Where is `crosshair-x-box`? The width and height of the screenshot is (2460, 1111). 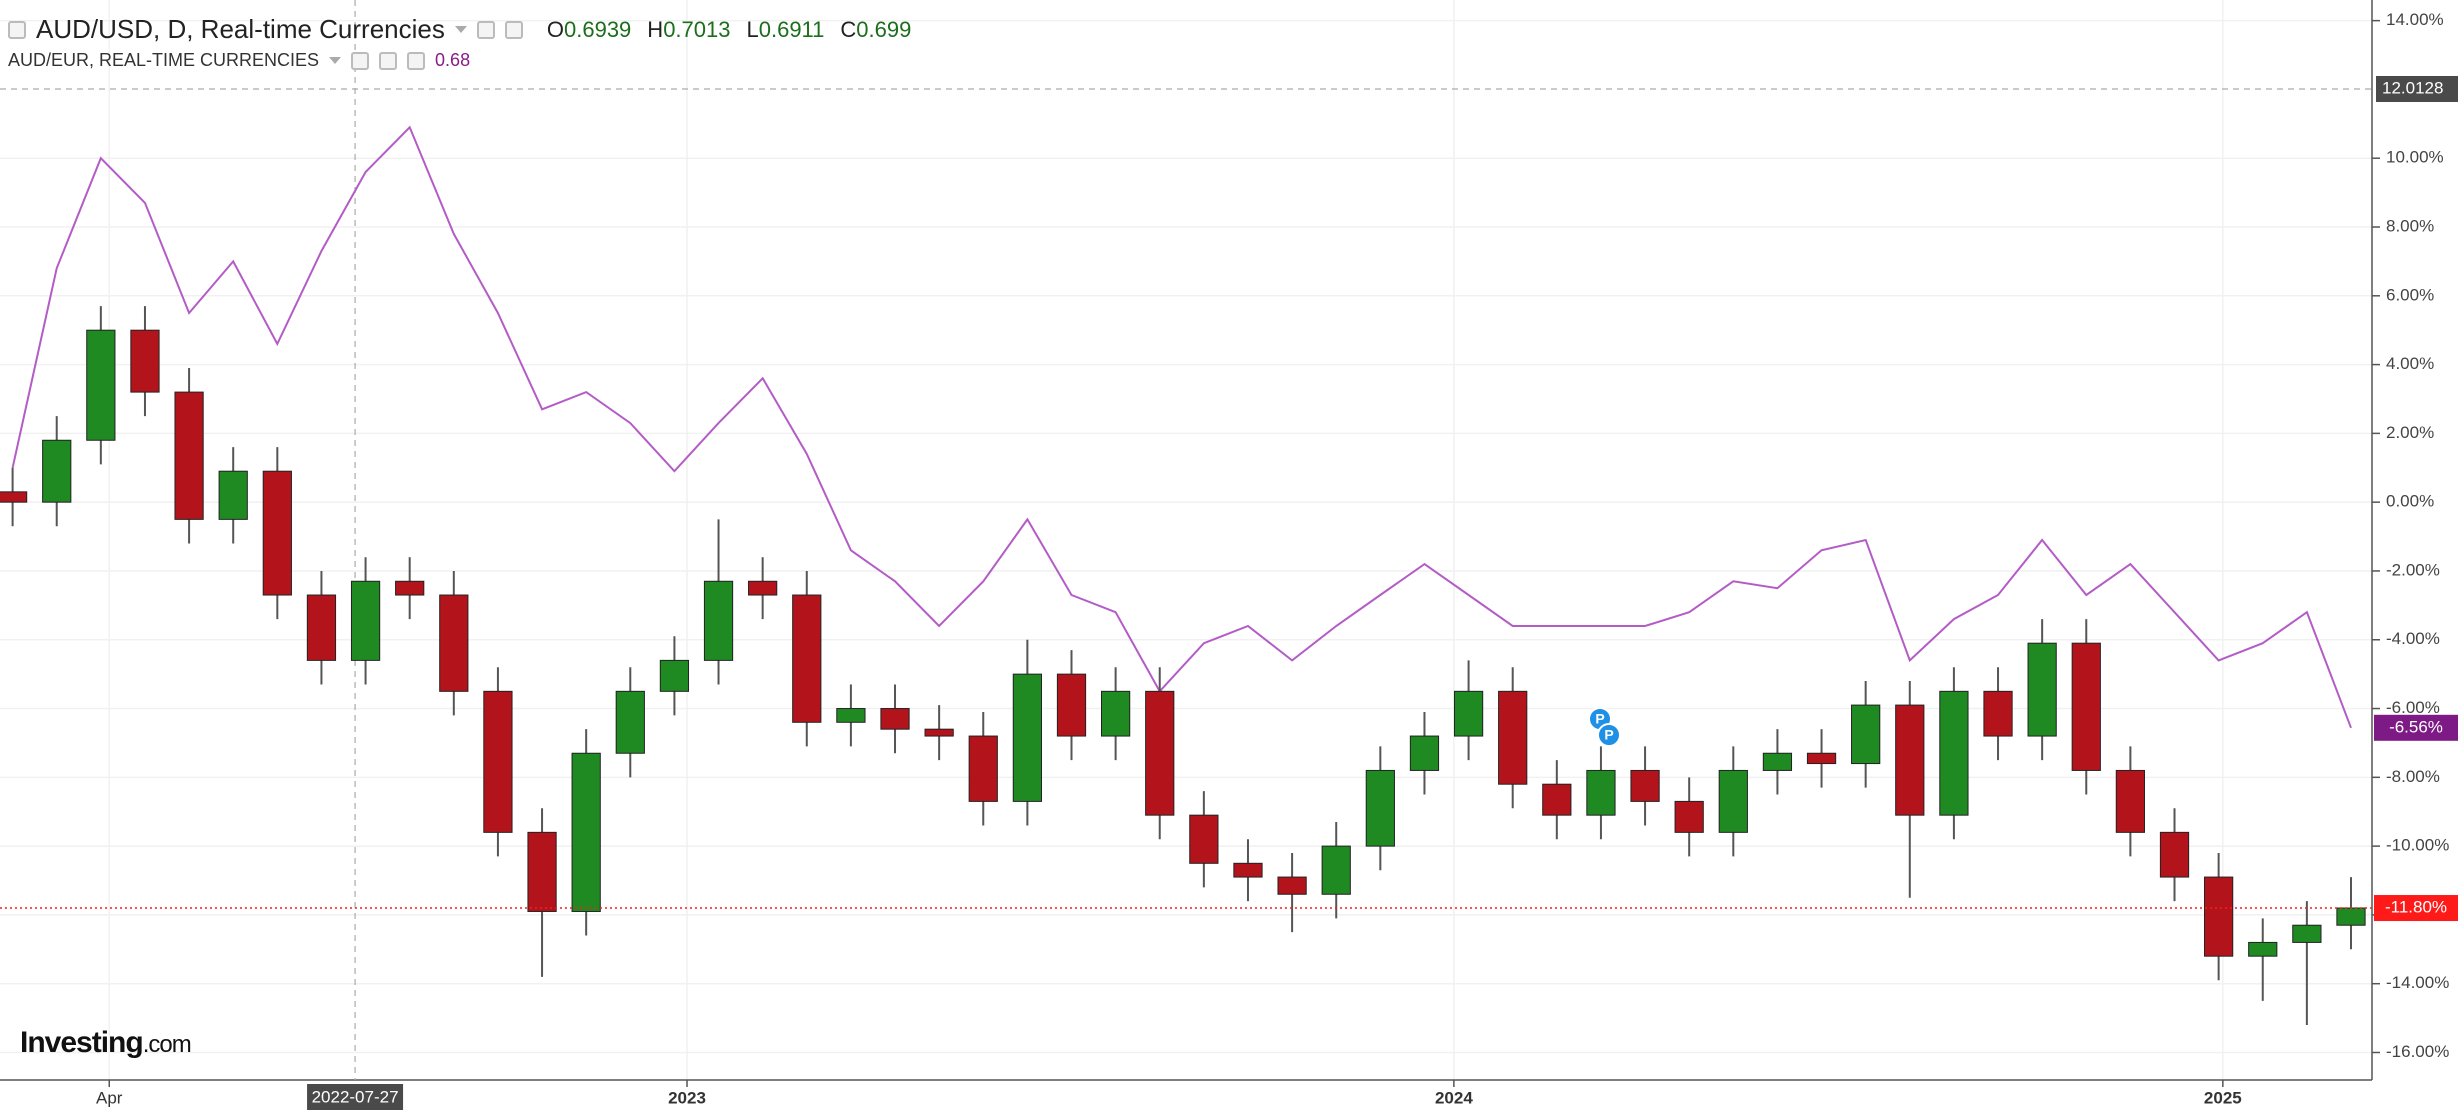
crosshair-x-box is located at coordinates (355, 1097).